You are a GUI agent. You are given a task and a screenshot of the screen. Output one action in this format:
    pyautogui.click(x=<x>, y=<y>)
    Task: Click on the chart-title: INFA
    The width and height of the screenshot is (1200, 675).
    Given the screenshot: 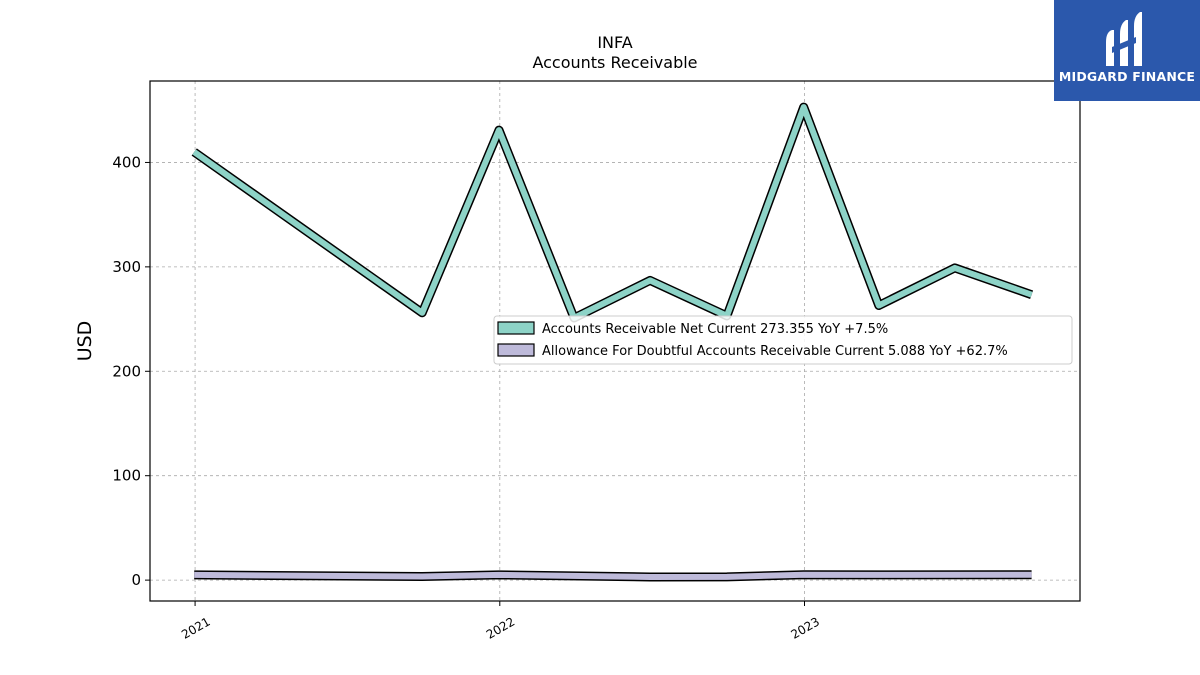 What is the action you would take?
    pyautogui.click(x=614, y=42)
    